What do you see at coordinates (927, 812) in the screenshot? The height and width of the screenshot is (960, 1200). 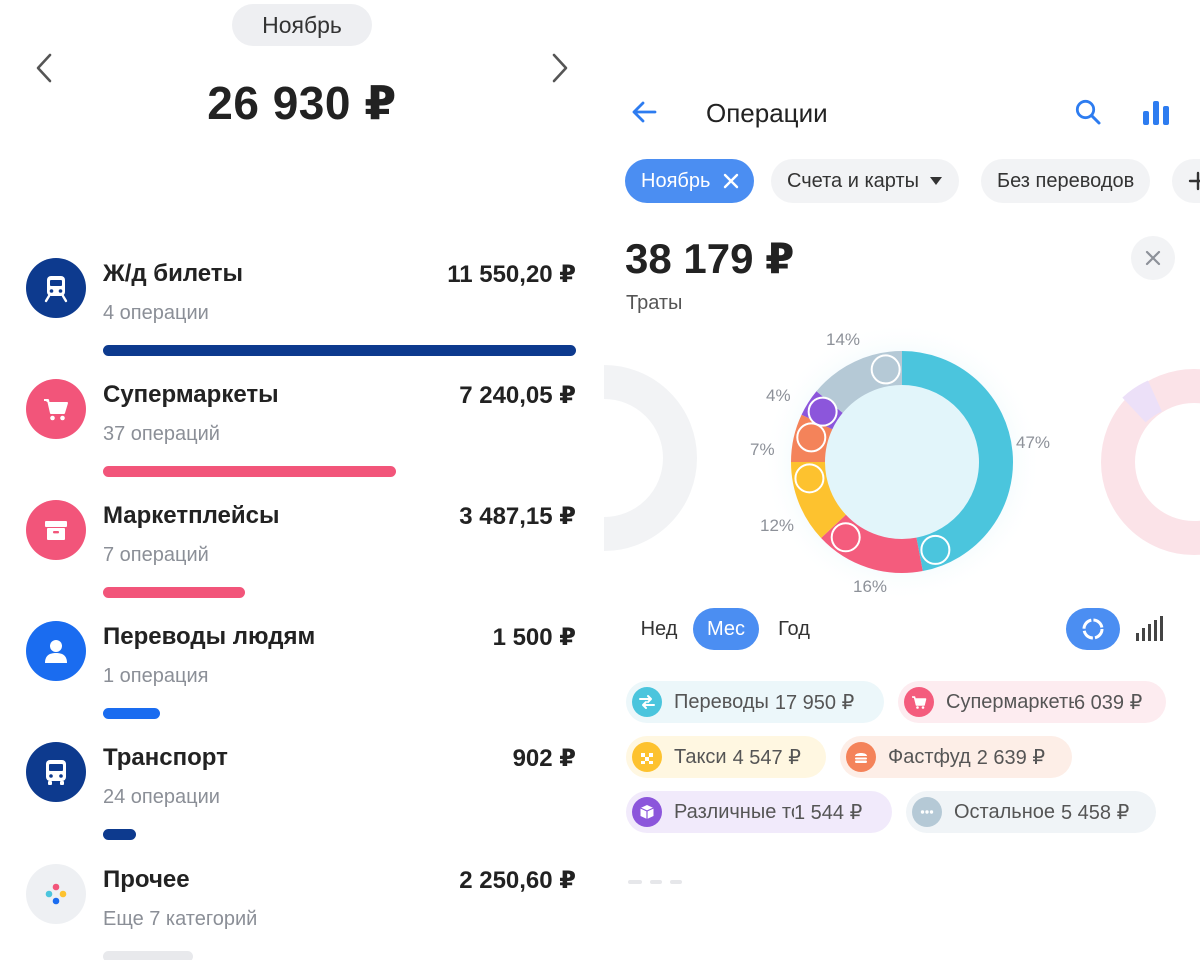 I see `dots-icon` at bounding box center [927, 812].